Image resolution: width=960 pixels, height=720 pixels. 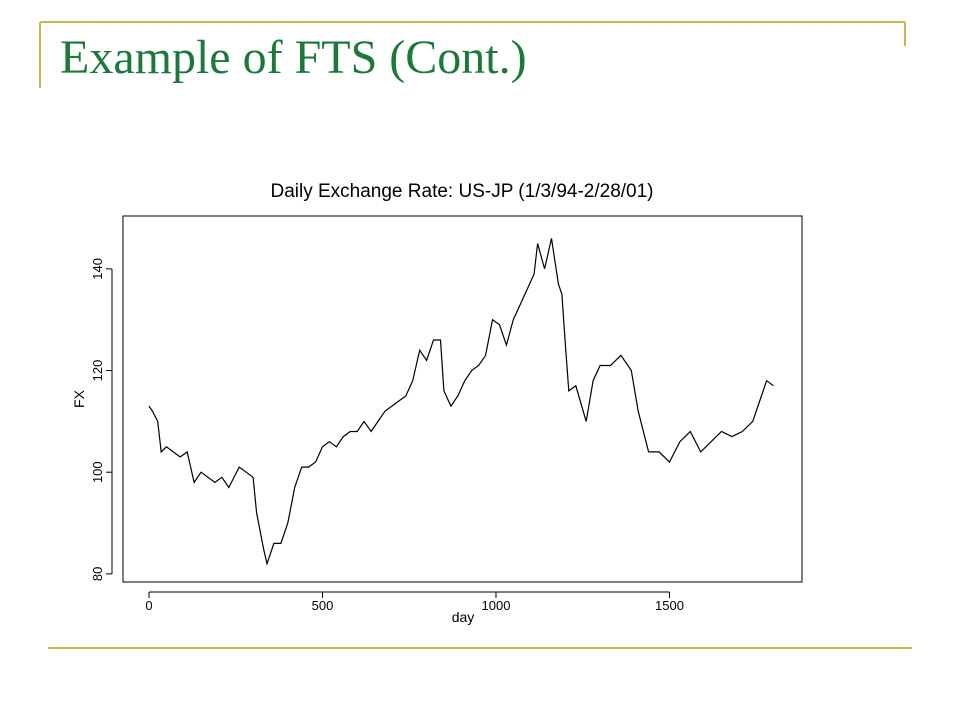 I want to click on y-axis-label: FX, so click(x=79, y=398).